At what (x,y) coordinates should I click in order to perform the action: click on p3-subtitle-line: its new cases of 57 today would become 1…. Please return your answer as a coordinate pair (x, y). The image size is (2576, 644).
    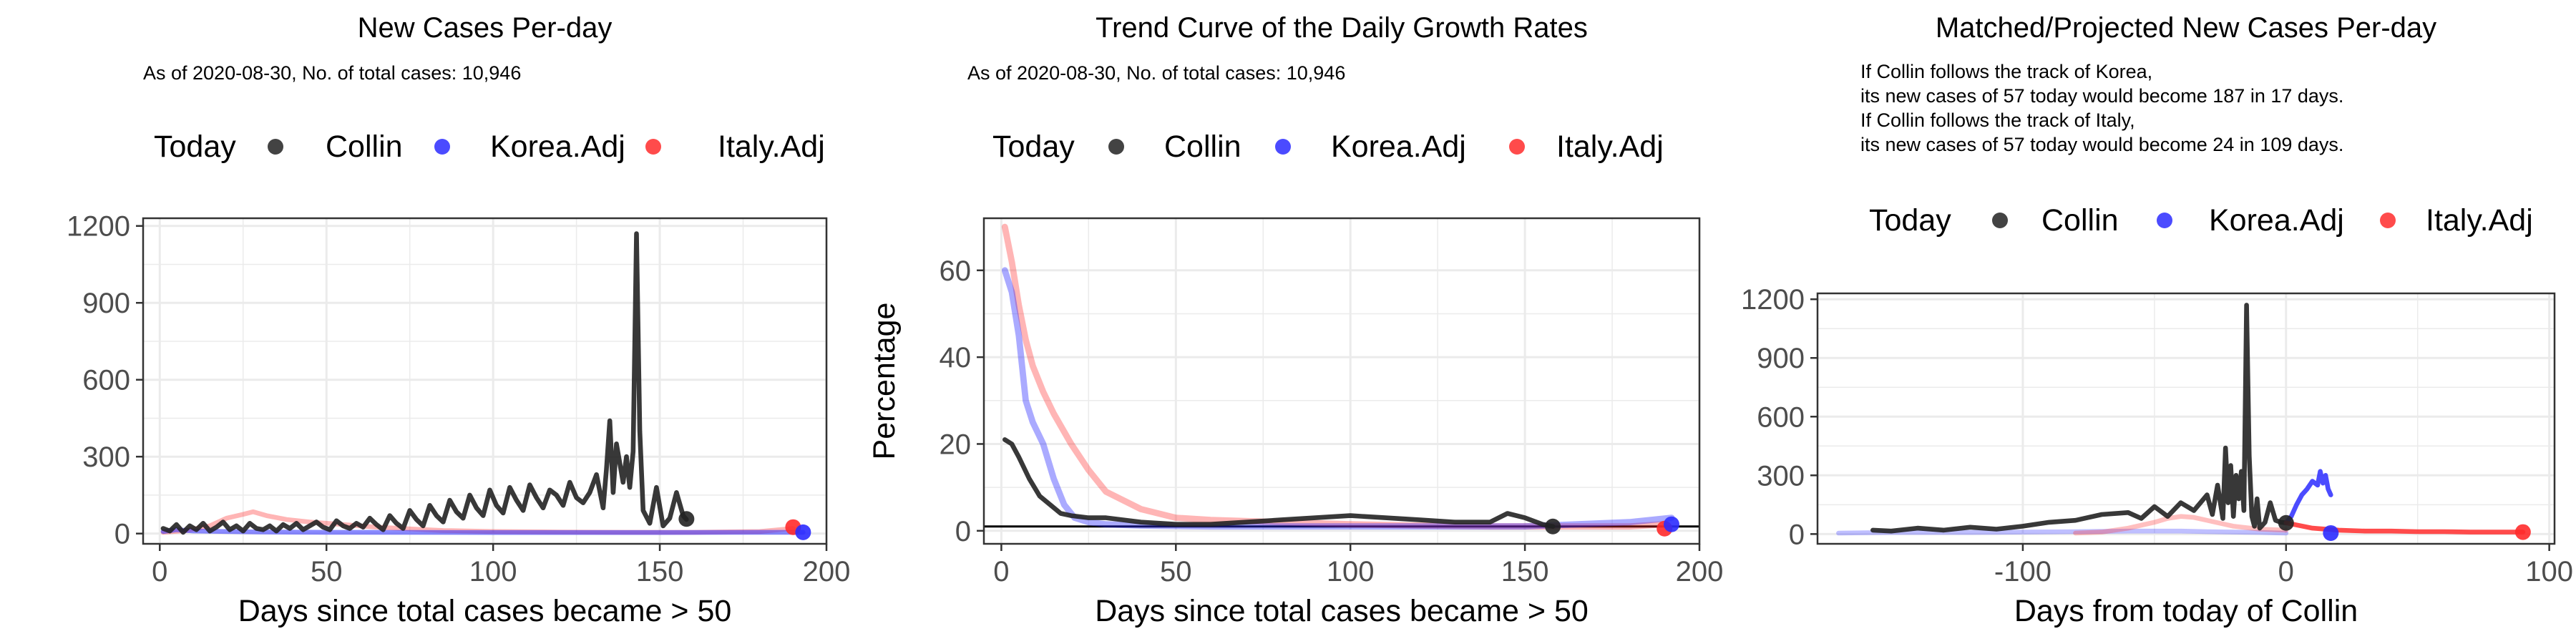
    Looking at the image, I should click on (2101, 96).